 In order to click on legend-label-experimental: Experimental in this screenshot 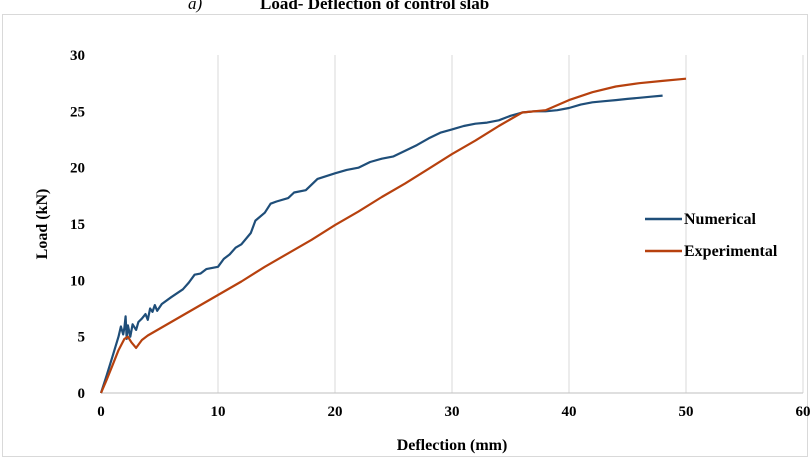, I will do `click(731, 251)`.